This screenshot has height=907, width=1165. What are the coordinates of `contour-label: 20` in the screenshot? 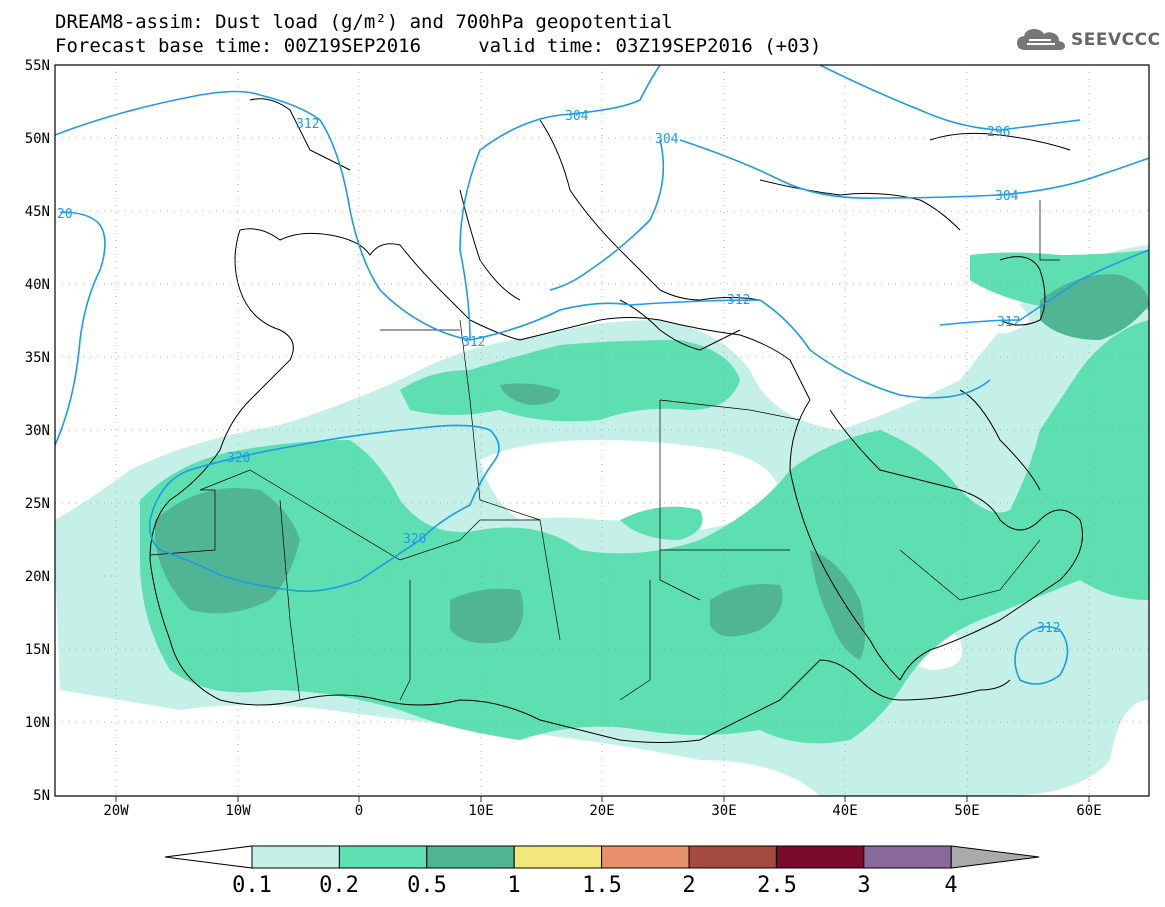 It's located at (65, 214).